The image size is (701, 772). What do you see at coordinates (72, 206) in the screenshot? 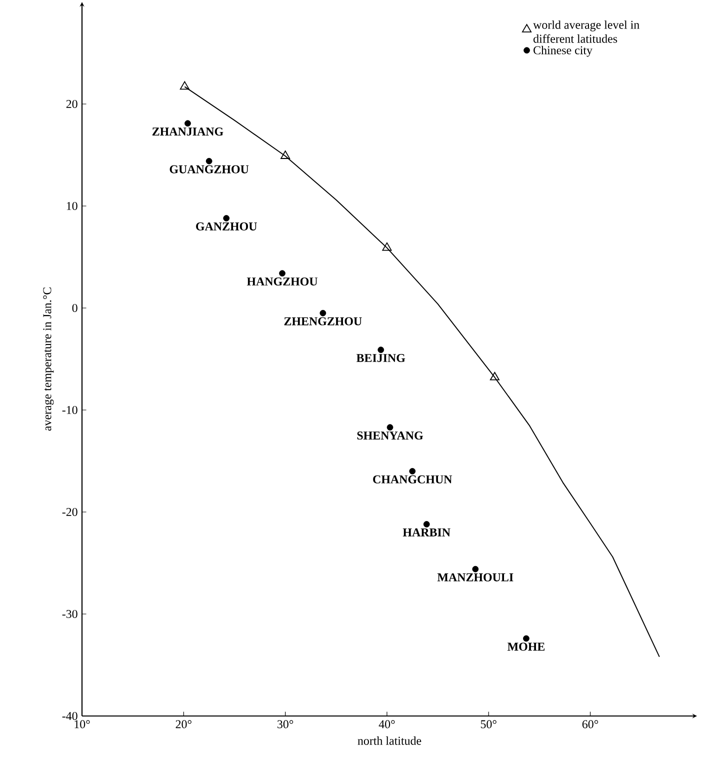
I see `y-tick-label: 10` at bounding box center [72, 206].